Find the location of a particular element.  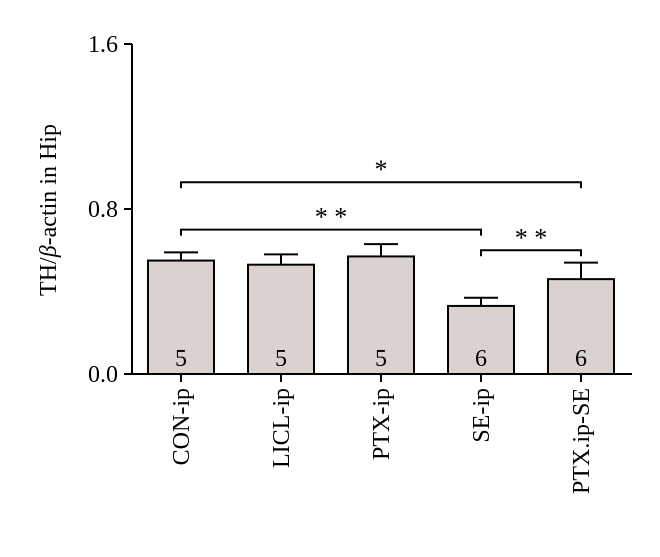

y-tick-label: 1.6 is located at coordinates (103, 45).